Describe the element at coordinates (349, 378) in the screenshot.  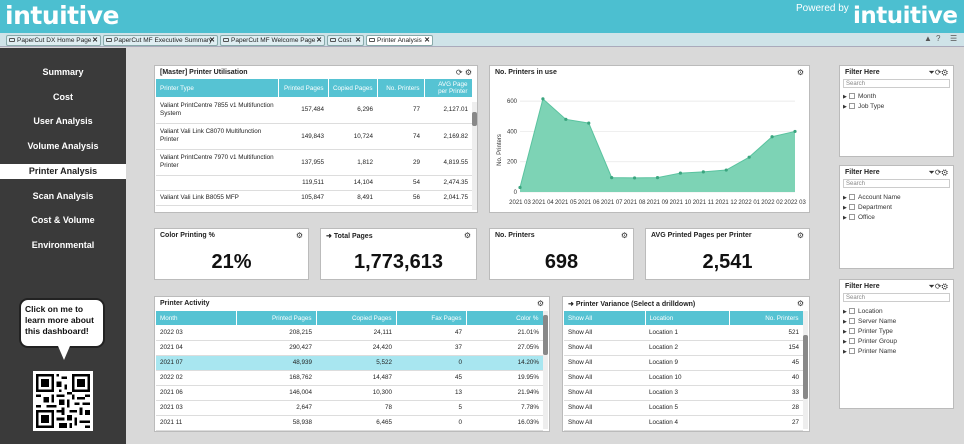
I see `table-row: 2022 02 168,762 14,487 45 19.95%` at that location.